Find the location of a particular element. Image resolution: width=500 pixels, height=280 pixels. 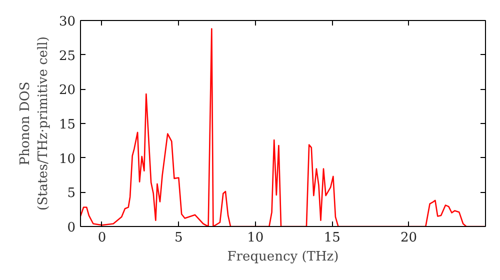

x-tick-label: 10 is located at coordinates (255, 238).